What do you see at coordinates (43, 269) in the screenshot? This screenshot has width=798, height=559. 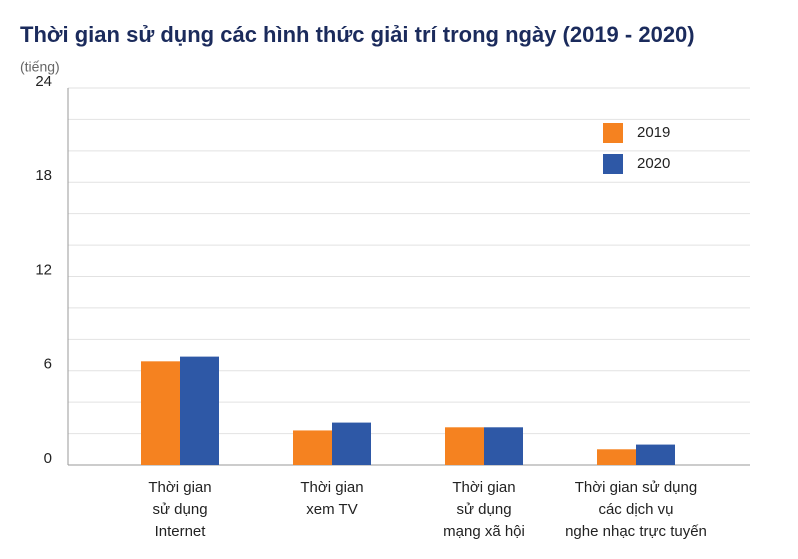 I see `y-tick-label: 12` at bounding box center [43, 269].